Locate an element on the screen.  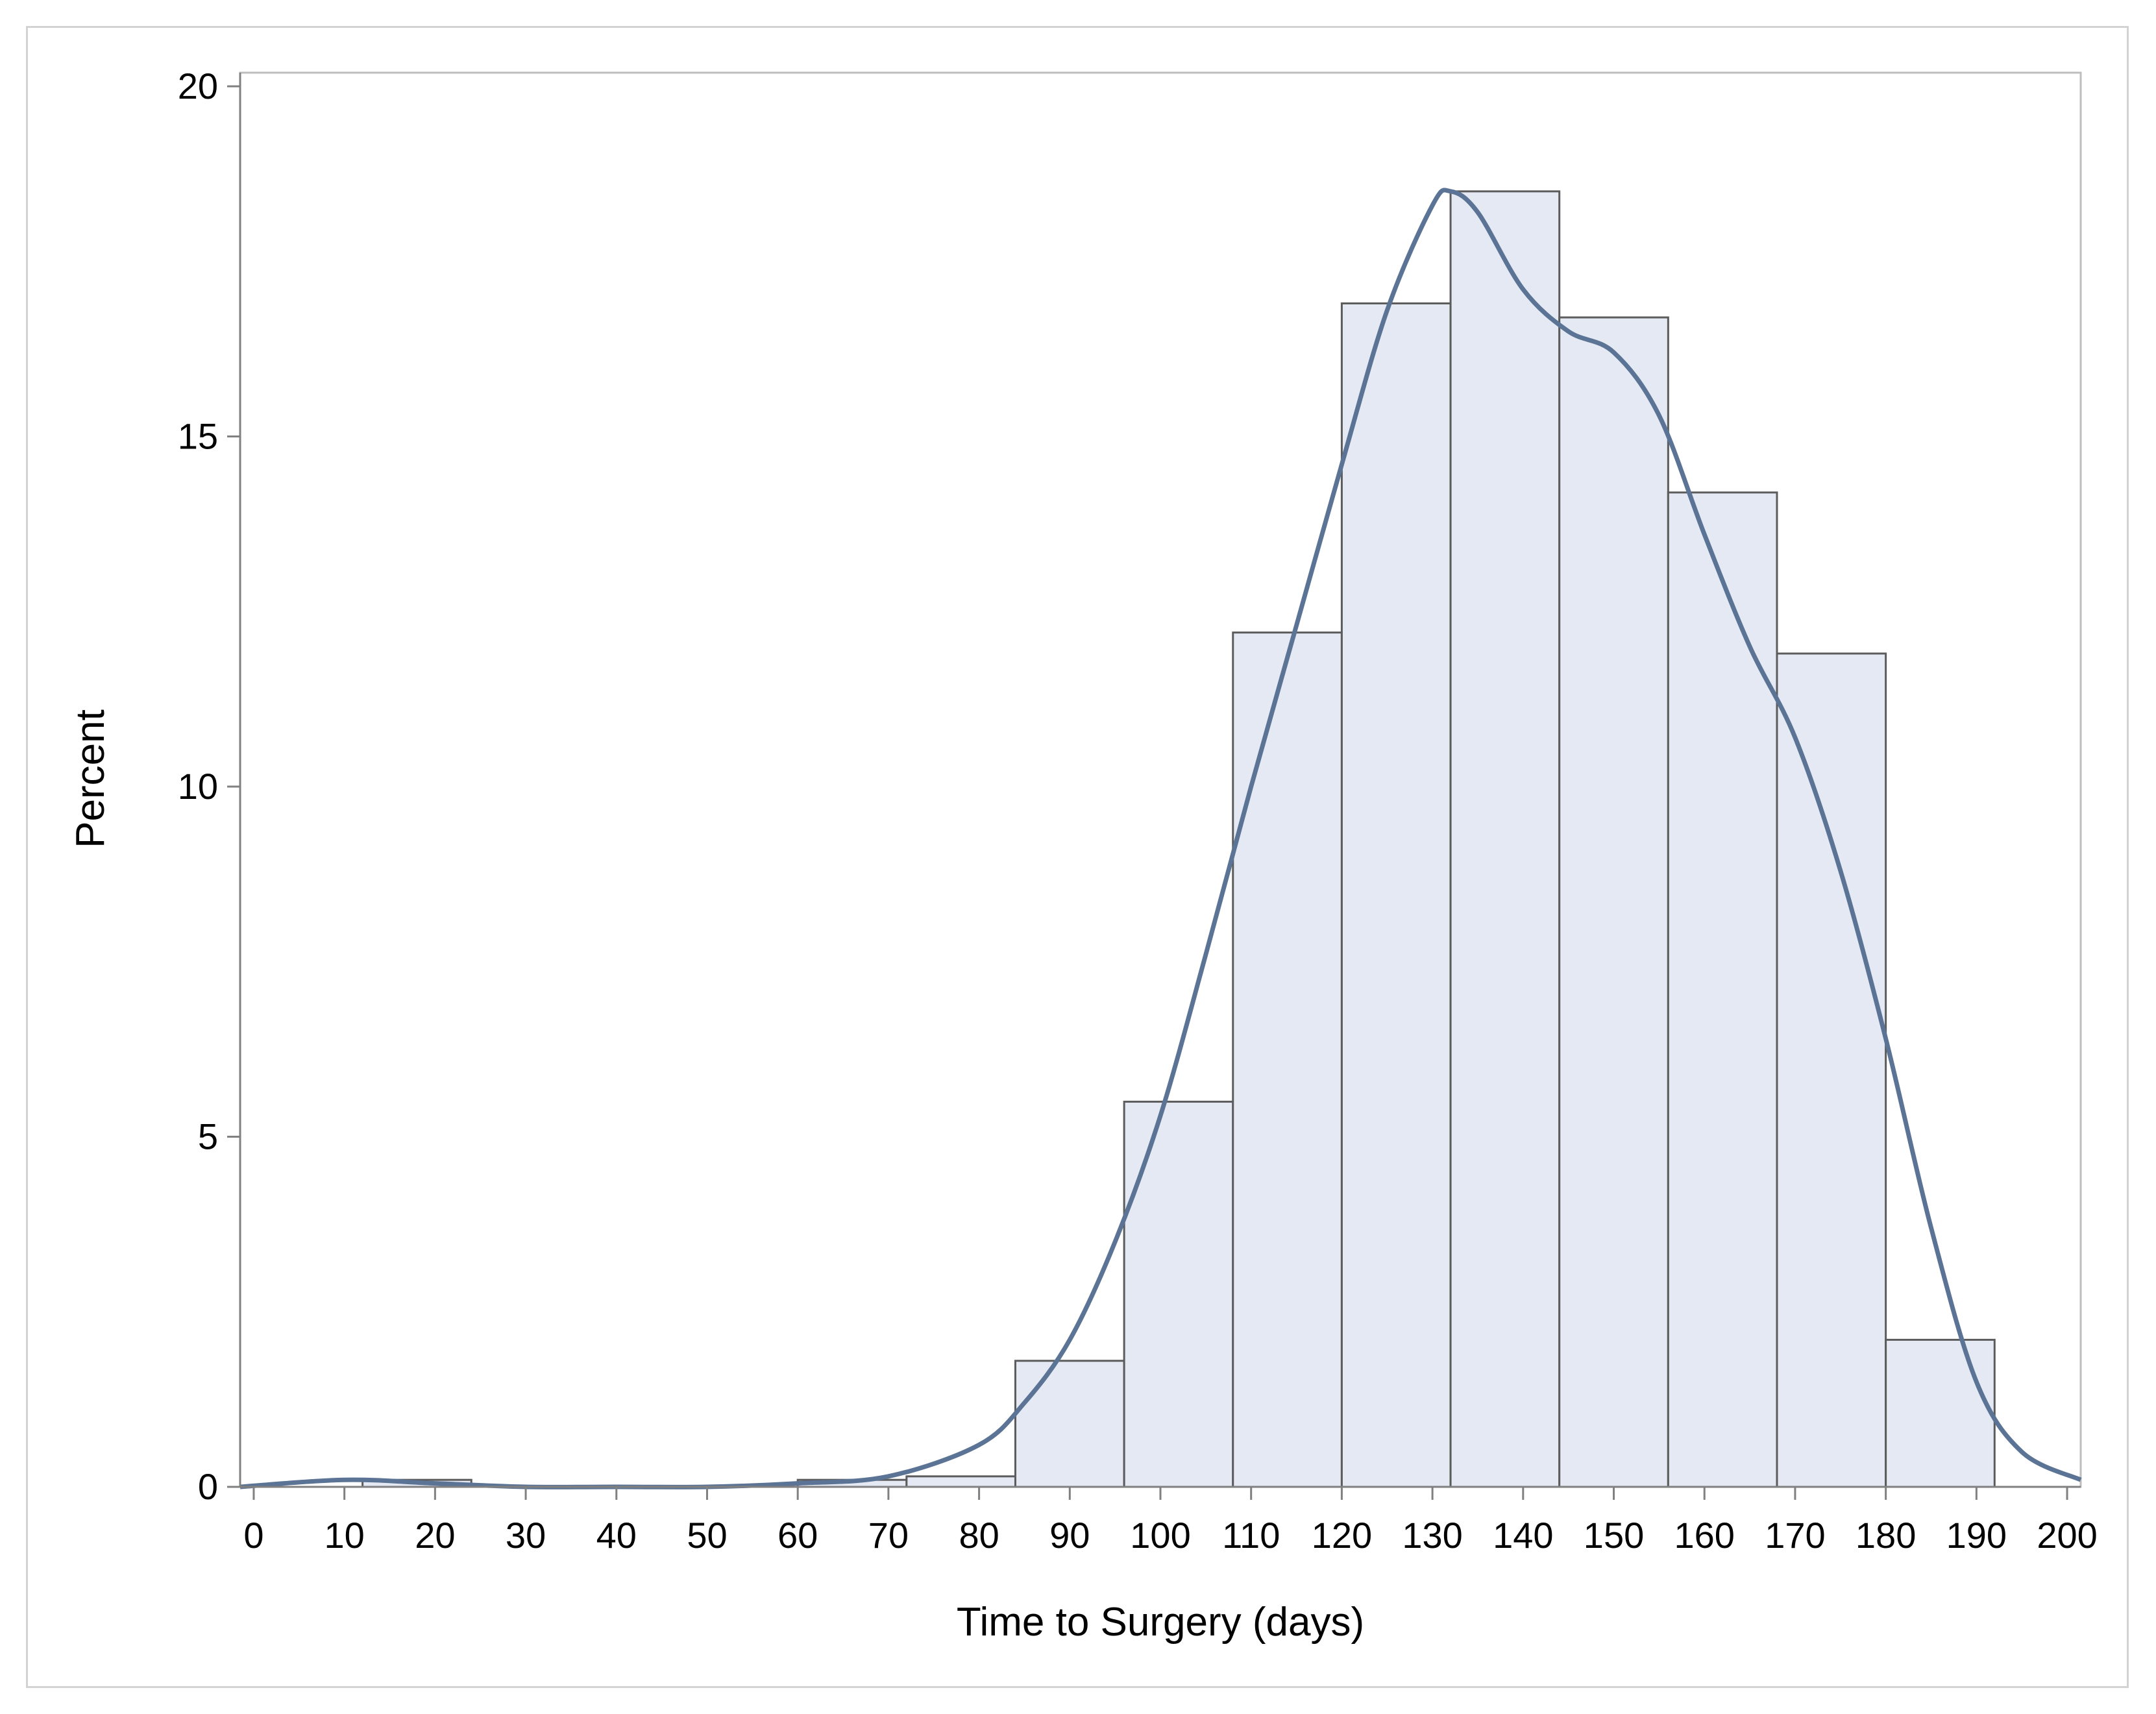
x-tick-label: 190 is located at coordinates (1976, 1535).